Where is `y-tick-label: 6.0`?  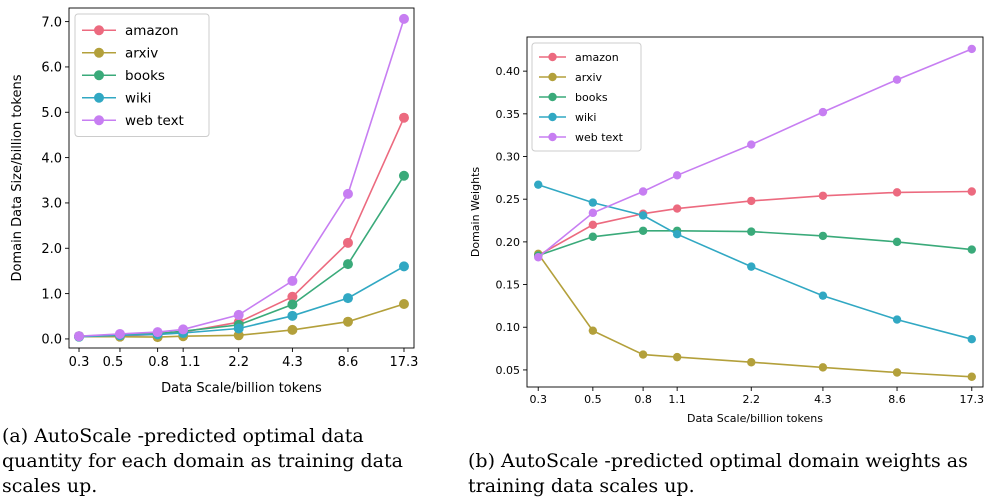
y-tick-label: 6.0 is located at coordinates (51, 68).